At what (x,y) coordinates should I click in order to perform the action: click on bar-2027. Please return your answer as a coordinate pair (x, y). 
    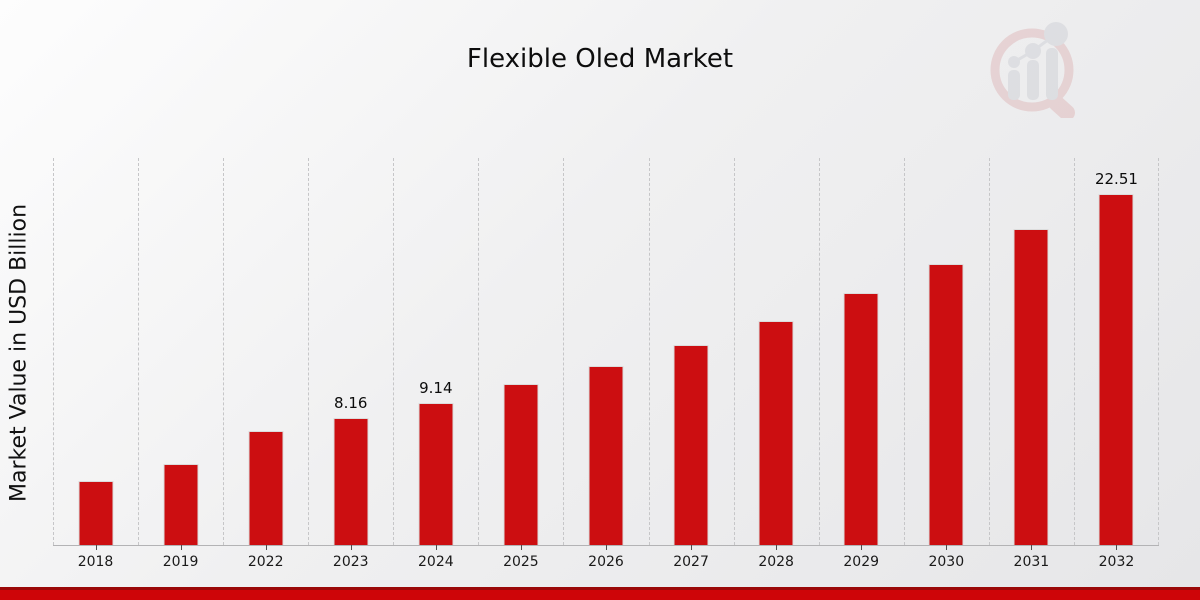
    Looking at the image, I should click on (691, 444).